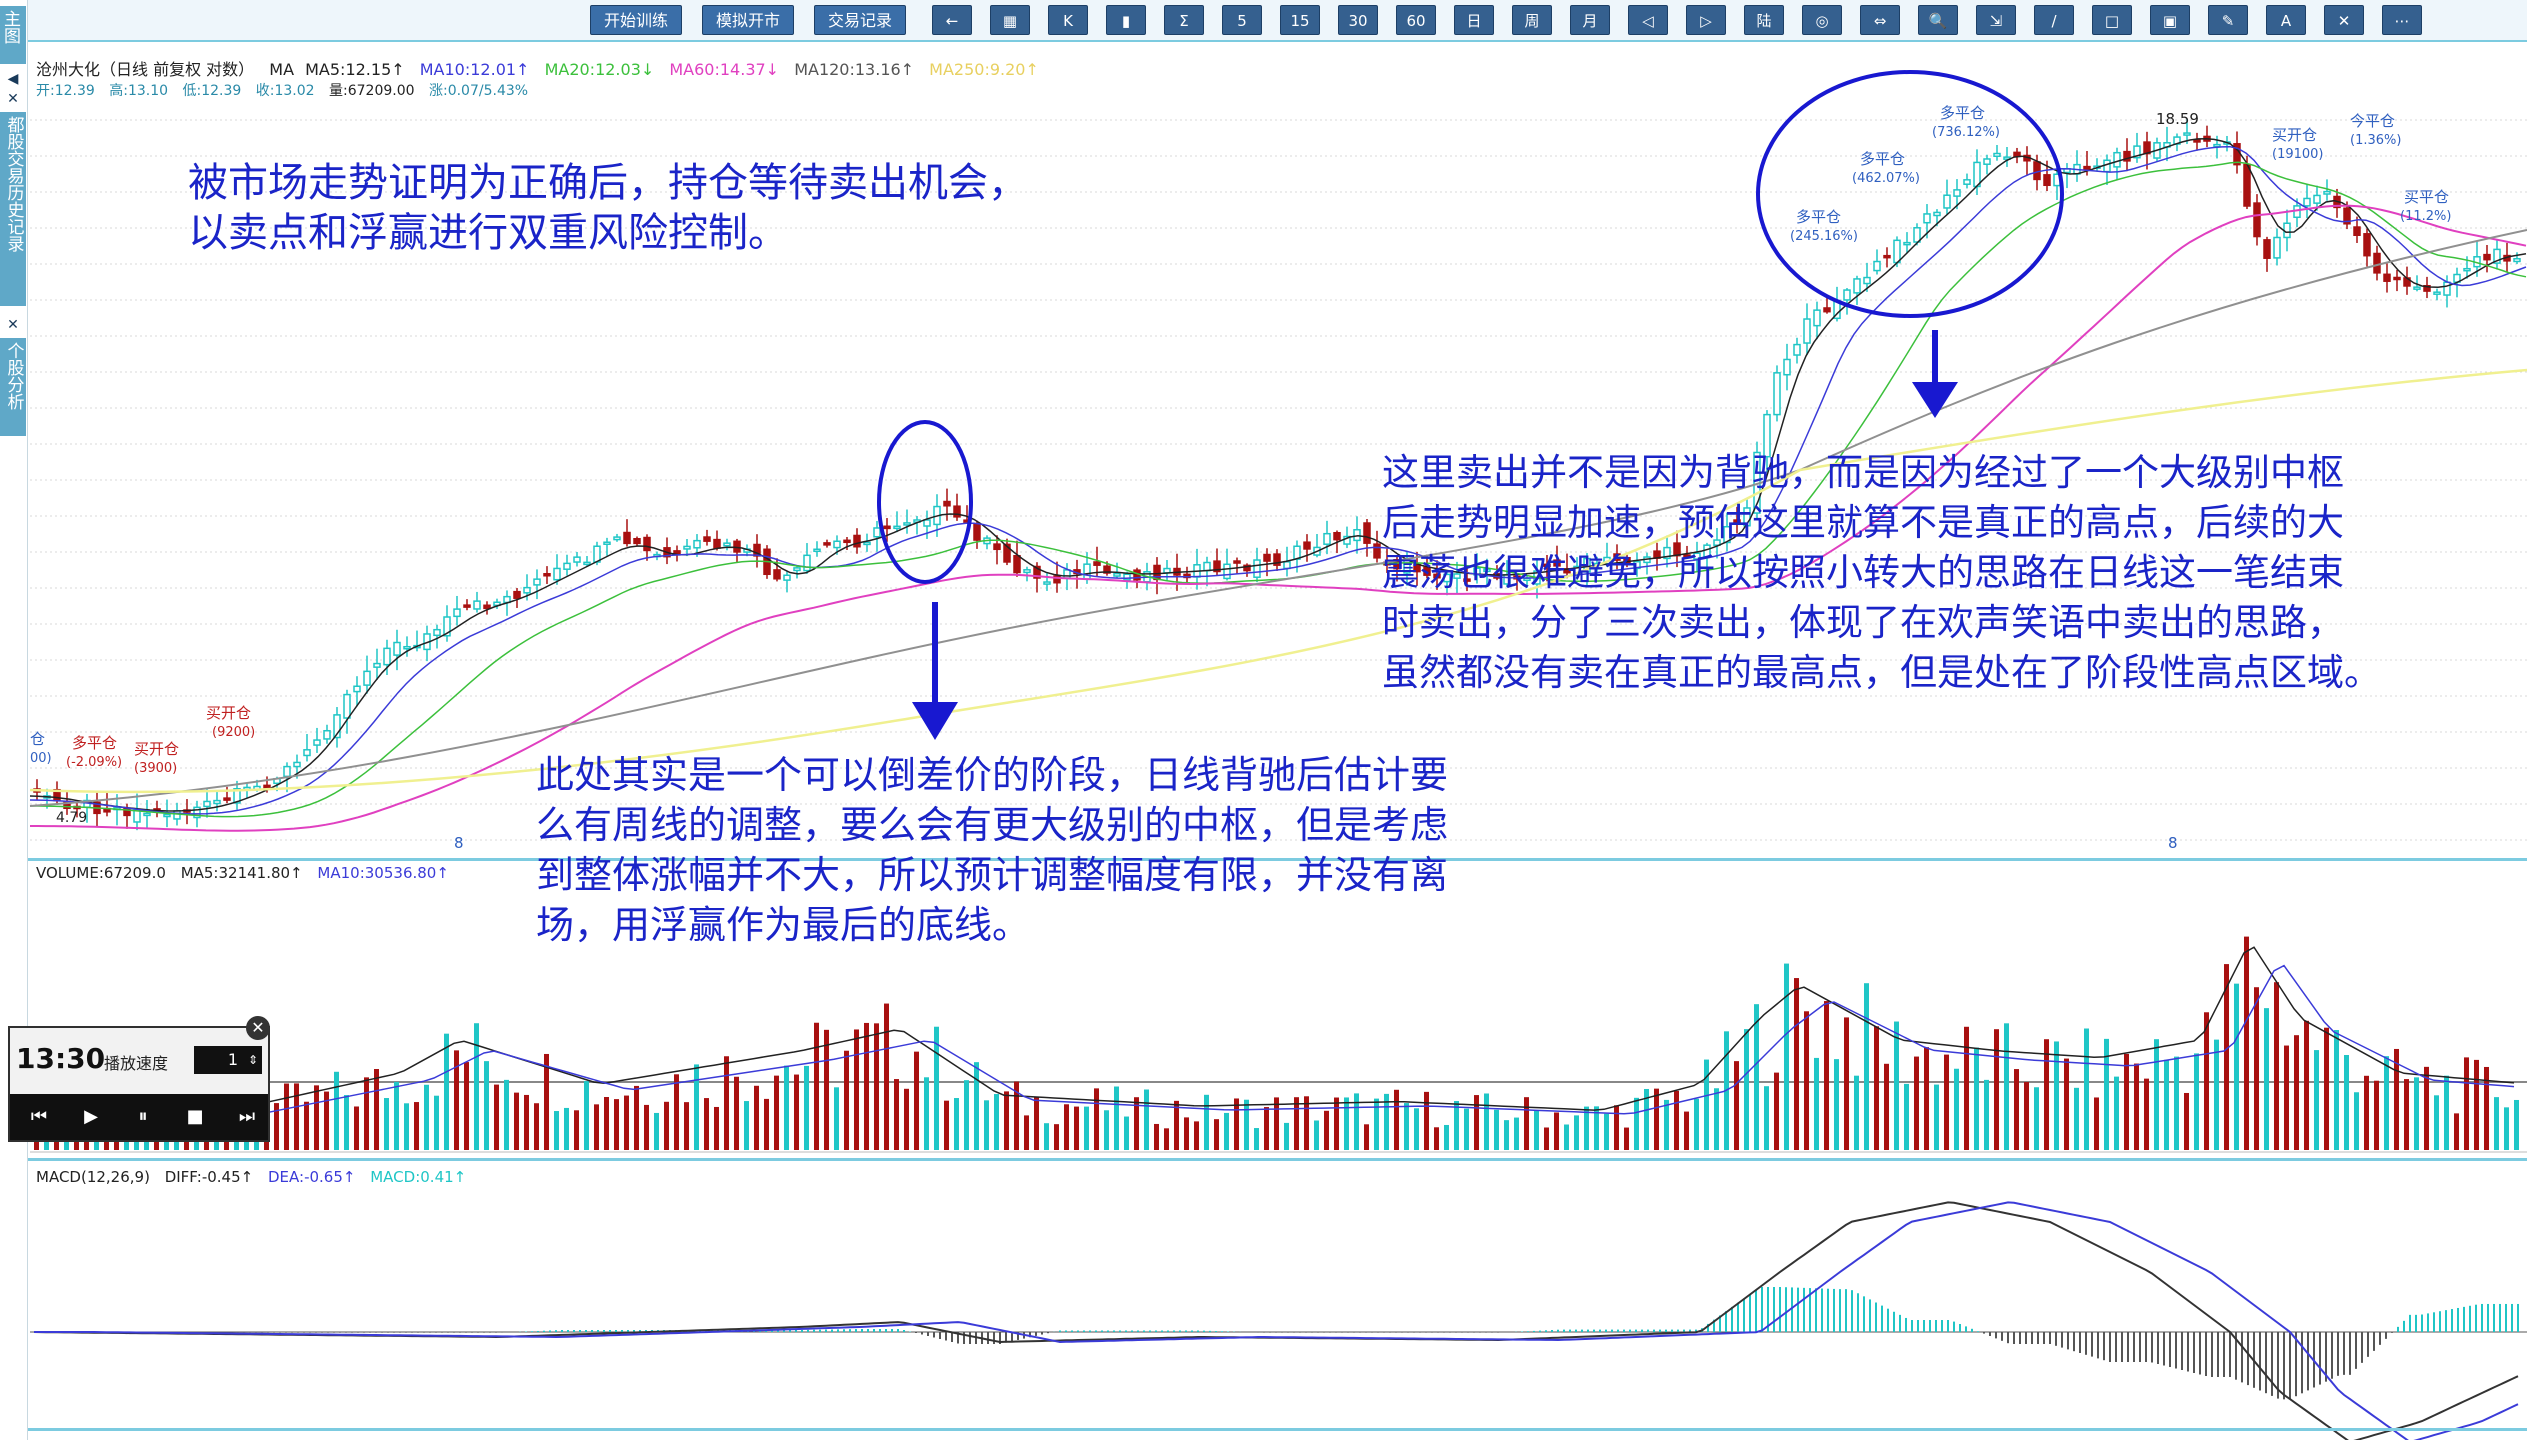  Describe the element at coordinates (1996, 20) in the screenshot. I see `split-icon: ⇲` at that location.